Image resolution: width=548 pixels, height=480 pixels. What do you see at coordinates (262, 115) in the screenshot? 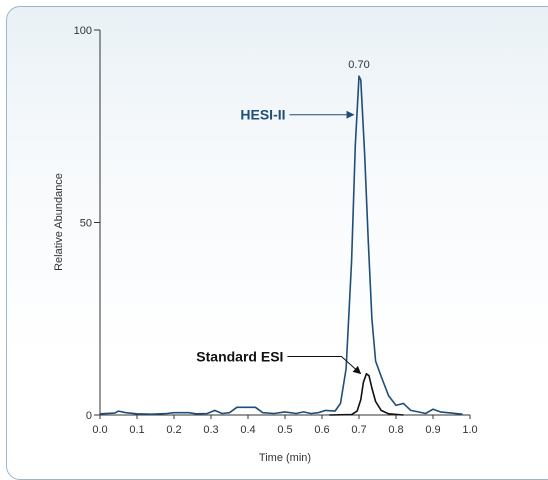
I see `hesi-label: HESI-II` at bounding box center [262, 115].